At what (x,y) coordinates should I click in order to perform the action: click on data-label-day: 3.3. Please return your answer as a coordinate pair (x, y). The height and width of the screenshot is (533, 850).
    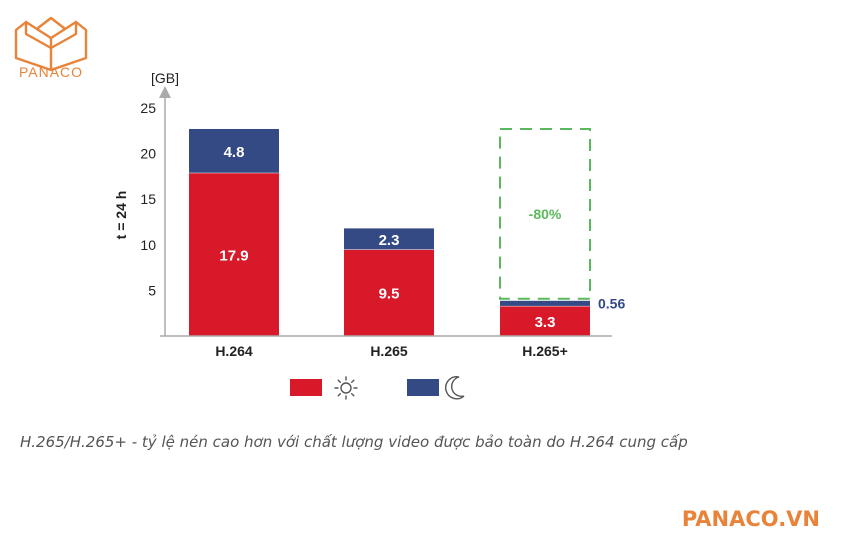
    Looking at the image, I should click on (545, 322).